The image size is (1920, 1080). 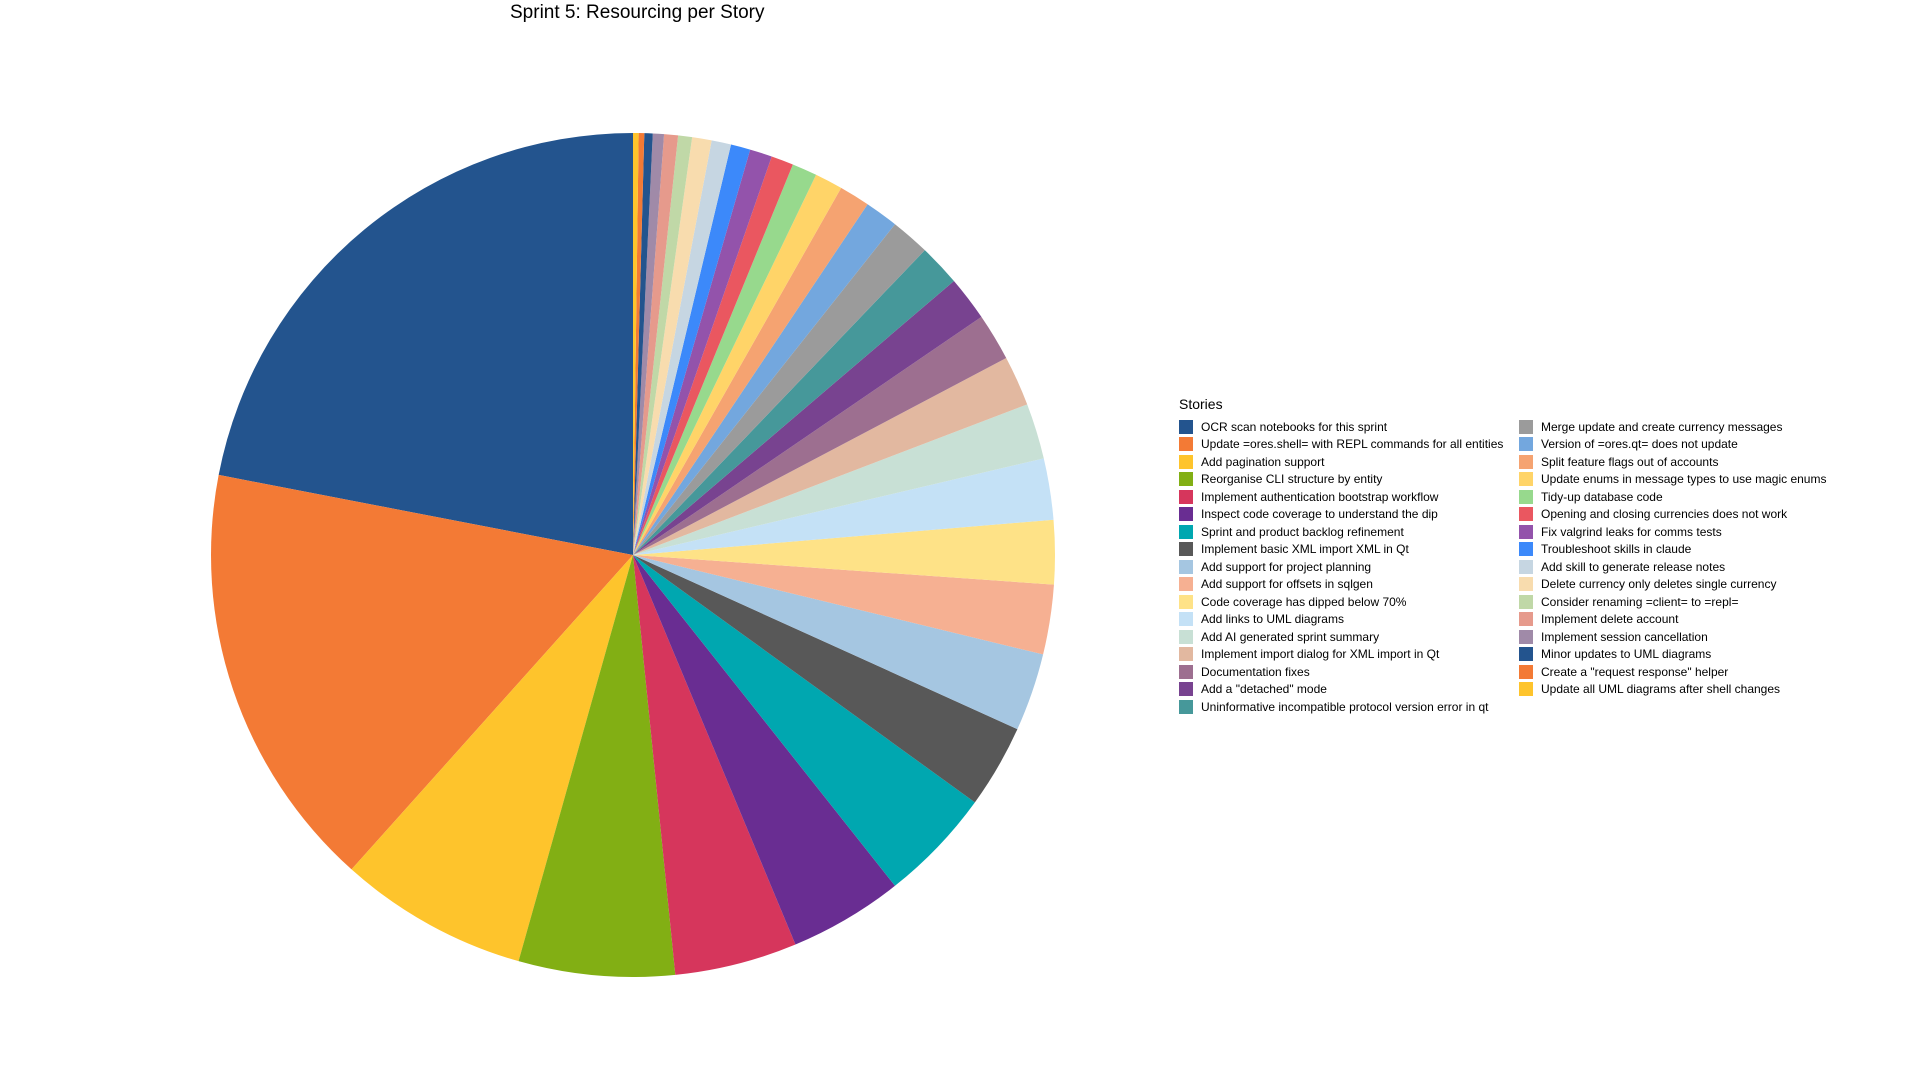 I want to click on legend-label: OCR scan notebooks for this sprint, so click(x=1294, y=426).